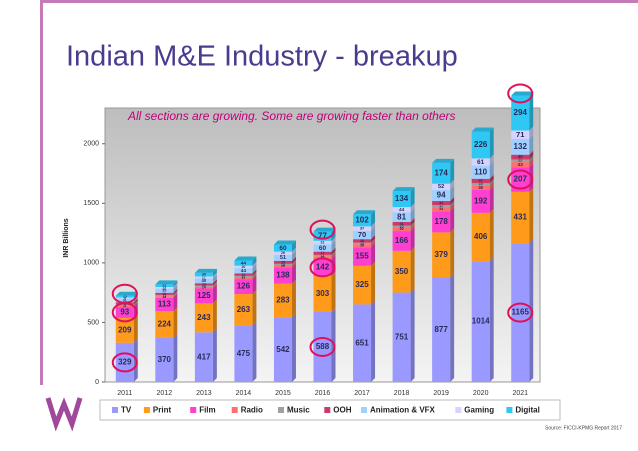 The width and height of the screenshot is (638, 451). What do you see at coordinates (520, 393) in the screenshot?
I see `x-tick-label: 2021` at bounding box center [520, 393].